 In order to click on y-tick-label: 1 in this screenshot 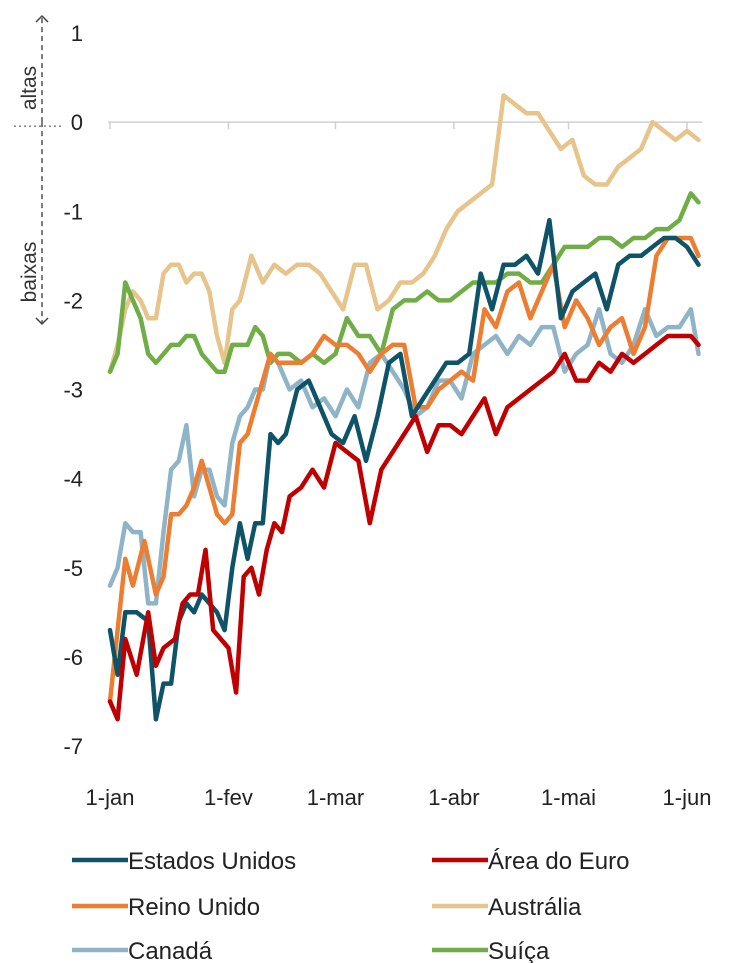, I will do `click(77, 33)`.